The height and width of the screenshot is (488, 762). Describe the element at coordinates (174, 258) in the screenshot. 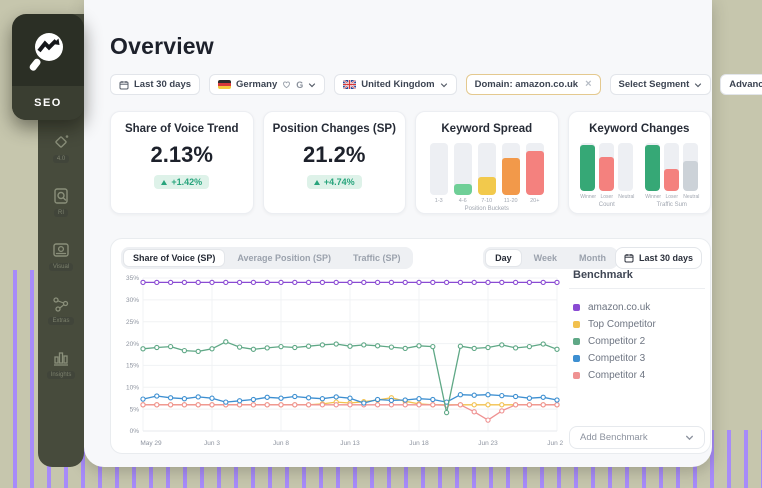

I see `tab-share-of-voice: Share of Voice (SP)` at that location.